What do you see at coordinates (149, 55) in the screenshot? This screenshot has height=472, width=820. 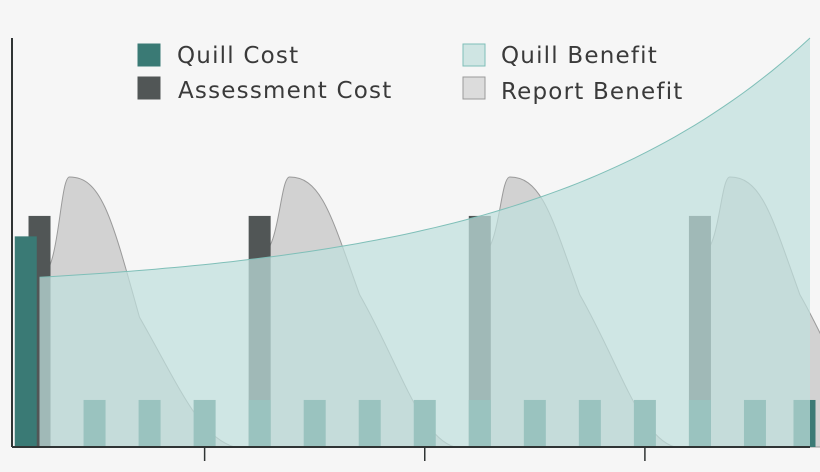 I see `quill-cost-legend-swatch` at bounding box center [149, 55].